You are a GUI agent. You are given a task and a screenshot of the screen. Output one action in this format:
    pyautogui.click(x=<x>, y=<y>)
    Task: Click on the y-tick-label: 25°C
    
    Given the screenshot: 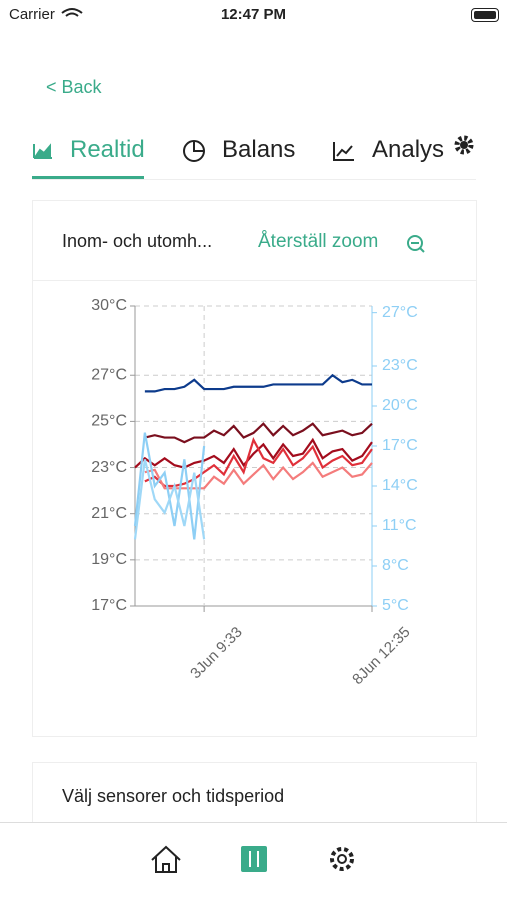 What is the action you would take?
    pyautogui.click(x=109, y=421)
    